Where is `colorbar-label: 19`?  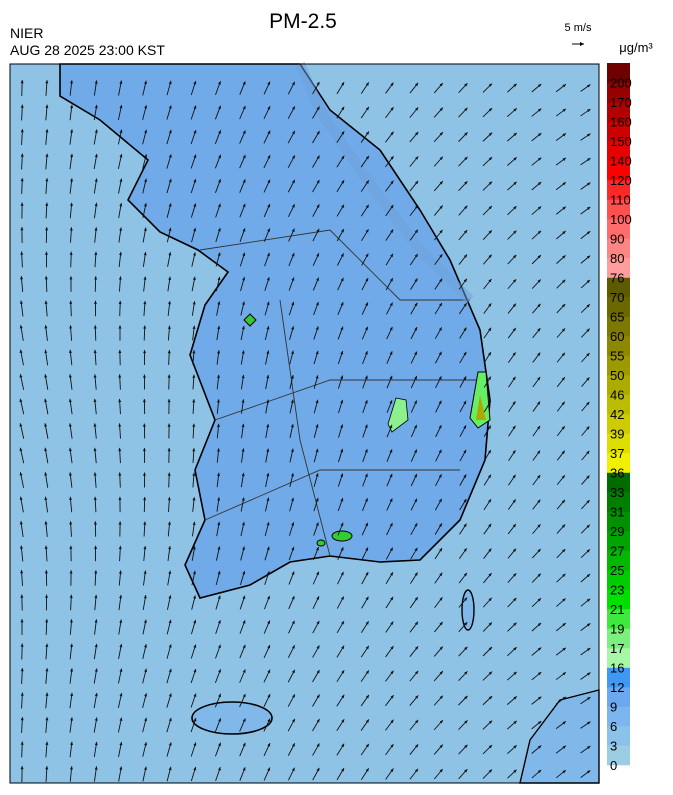
colorbar-label: 19 is located at coordinates (617, 629).